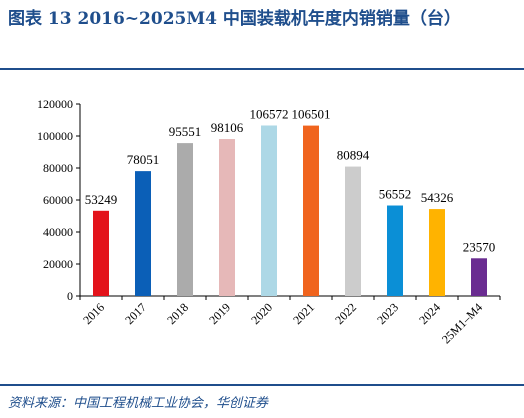  What do you see at coordinates (219, 313) in the screenshot?
I see `x-tick-label-2019: 2019` at bounding box center [219, 313].